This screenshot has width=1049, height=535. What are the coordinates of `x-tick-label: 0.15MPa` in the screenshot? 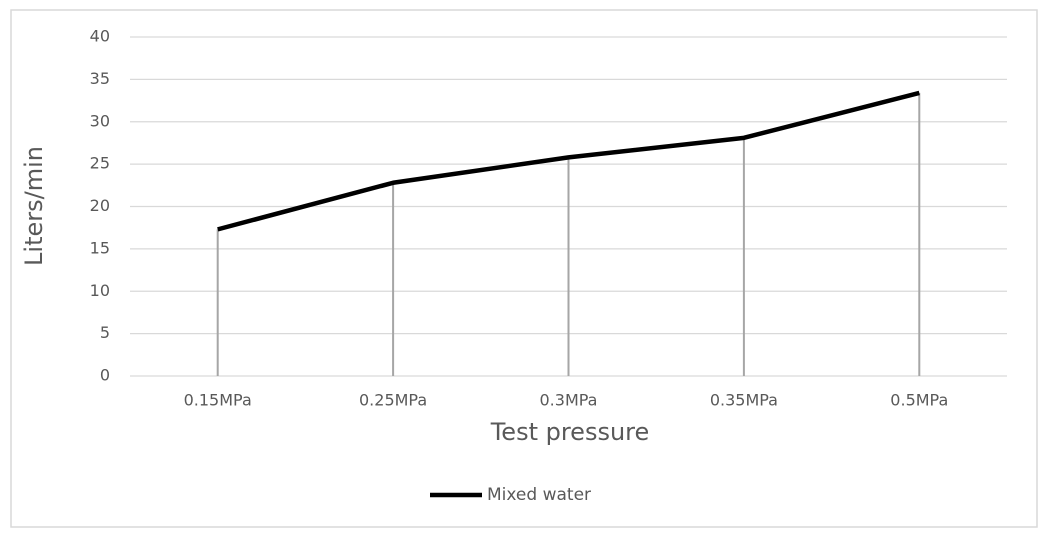 It's located at (218, 400).